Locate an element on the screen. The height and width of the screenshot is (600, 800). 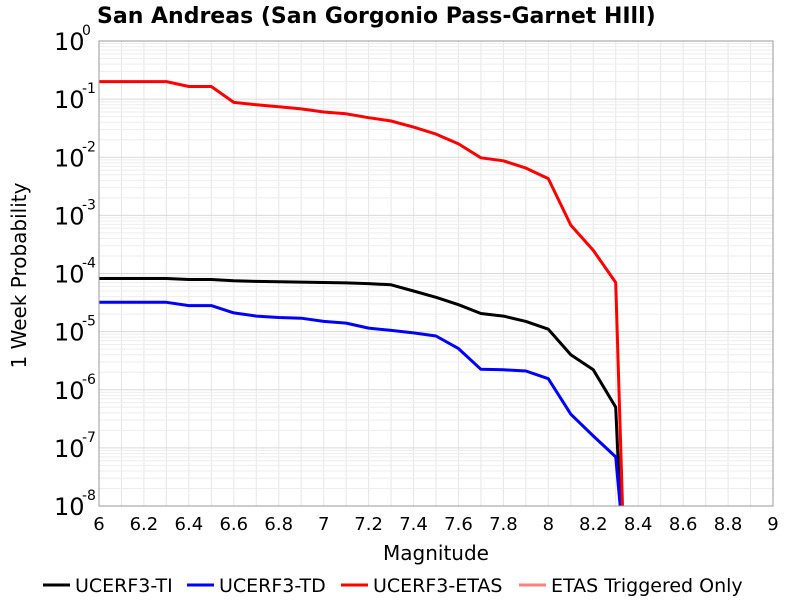
x-tick-label: 6.8 is located at coordinates (278, 524).